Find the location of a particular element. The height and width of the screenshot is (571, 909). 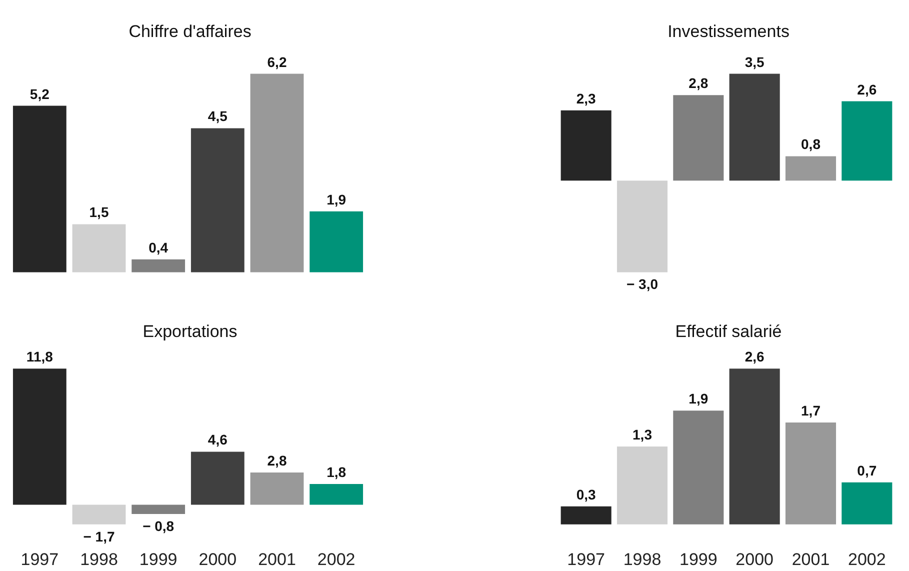

data-label: 2,3 is located at coordinates (586, 98).